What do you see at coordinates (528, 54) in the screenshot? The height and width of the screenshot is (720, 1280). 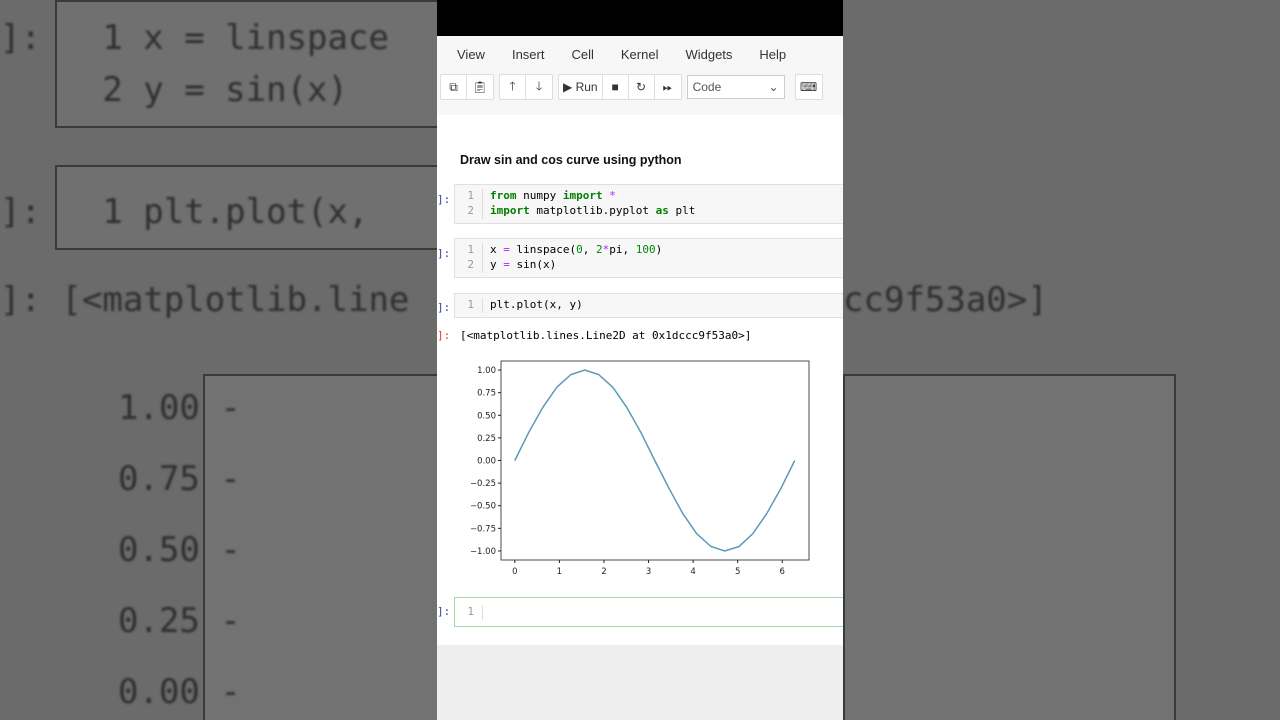 I see `menu-insert: Insert` at bounding box center [528, 54].